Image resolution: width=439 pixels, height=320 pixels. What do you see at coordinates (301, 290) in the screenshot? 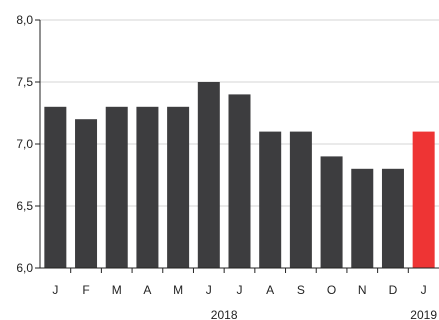
I see `x-tick-label: S` at bounding box center [301, 290].